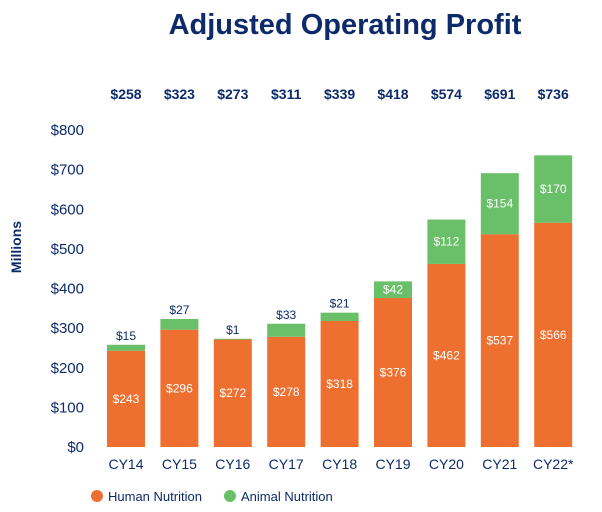  Describe the element at coordinates (125, 94) in the screenshot. I see `total-label: $258` at that location.